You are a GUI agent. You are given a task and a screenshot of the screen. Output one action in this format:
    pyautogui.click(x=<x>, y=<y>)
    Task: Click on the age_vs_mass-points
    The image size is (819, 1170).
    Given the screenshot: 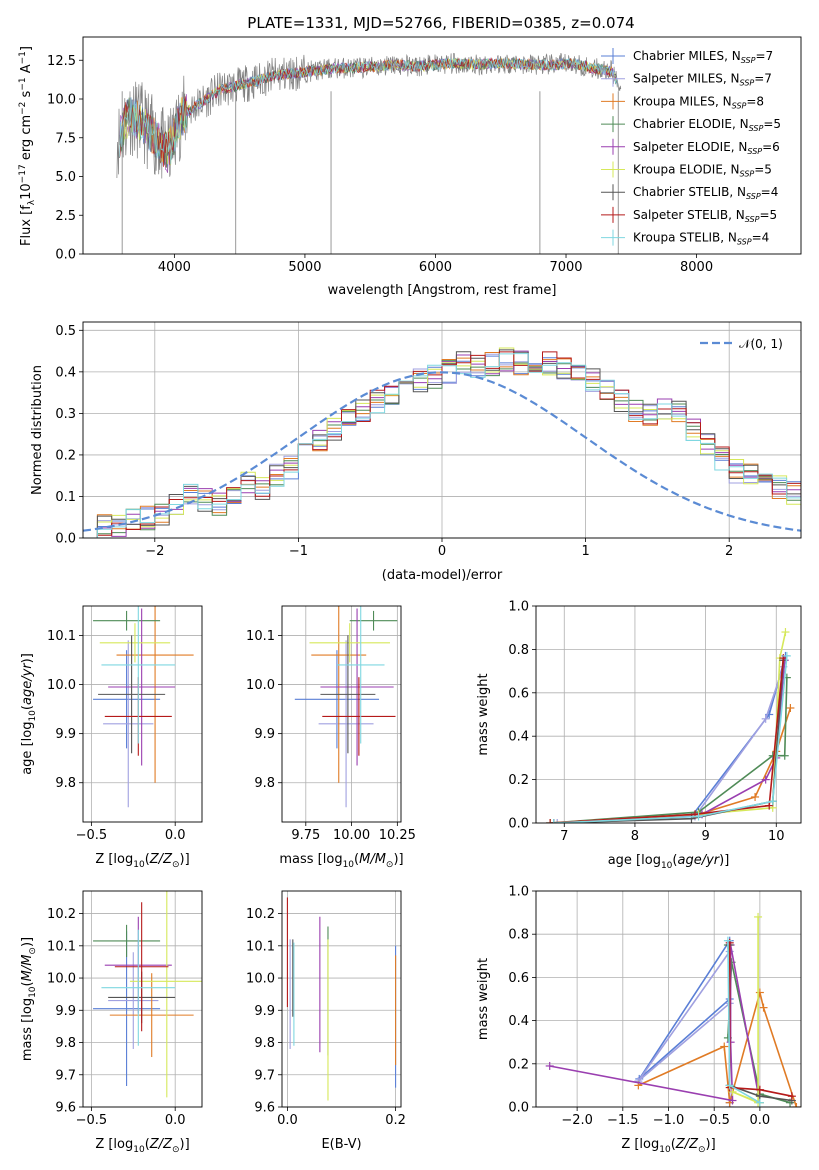 What is the action you would take?
    pyautogui.click(x=346, y=707)
    